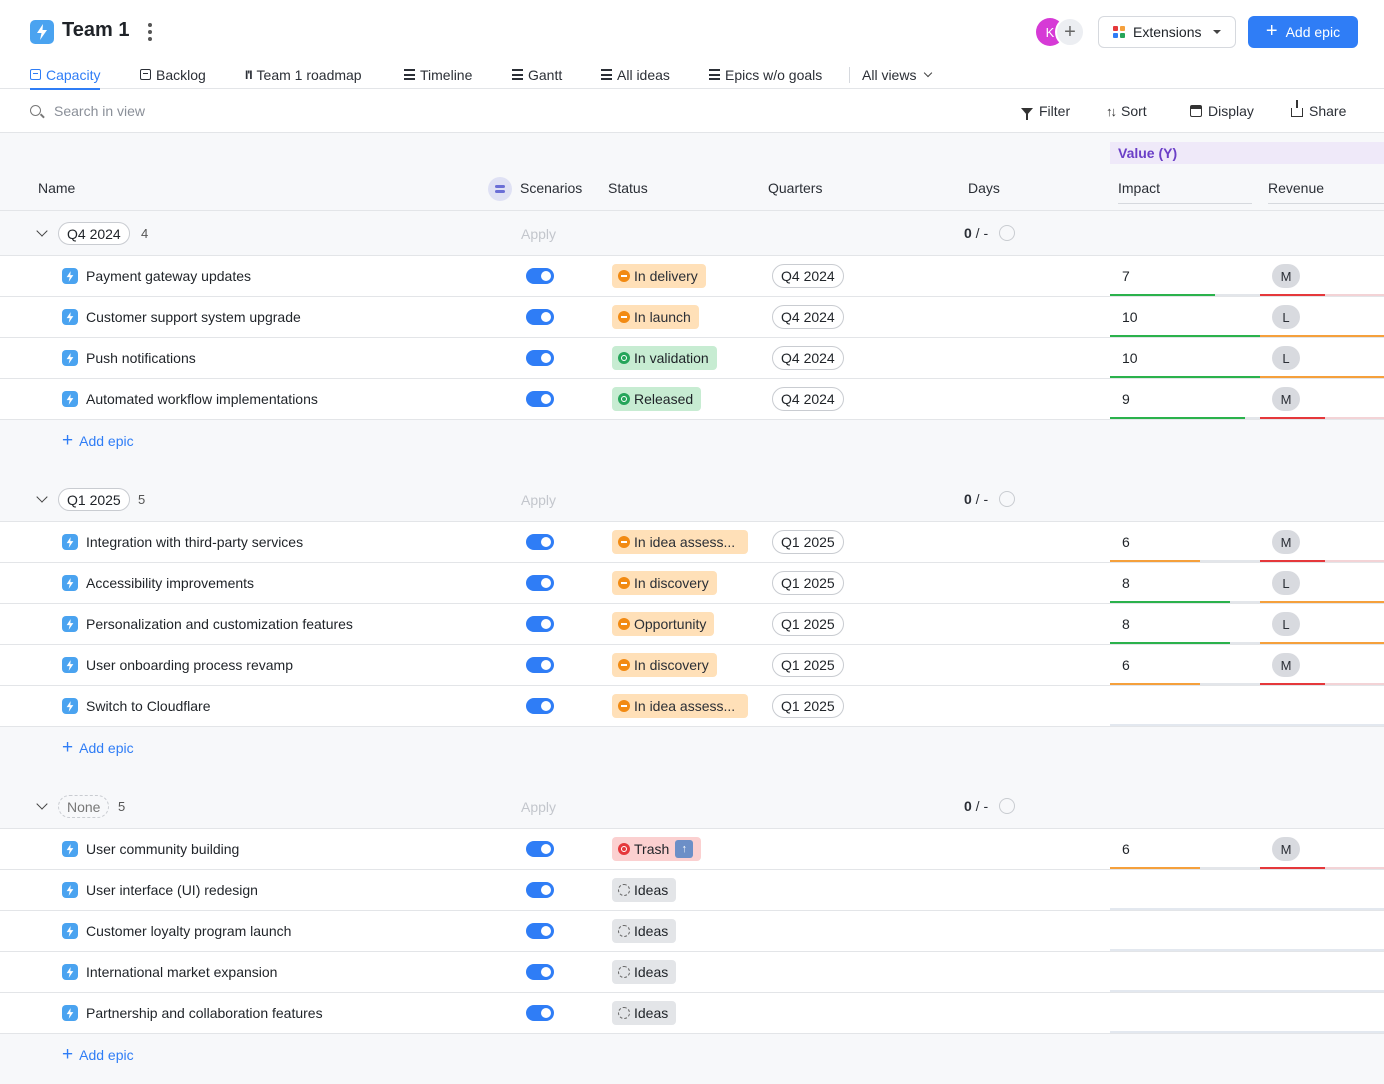 The height and width of the screenshot is (1084, 1384). Describe the element at coordinates (1045, 111) in the screenshot. I see `filter-button: Filter` at that location.